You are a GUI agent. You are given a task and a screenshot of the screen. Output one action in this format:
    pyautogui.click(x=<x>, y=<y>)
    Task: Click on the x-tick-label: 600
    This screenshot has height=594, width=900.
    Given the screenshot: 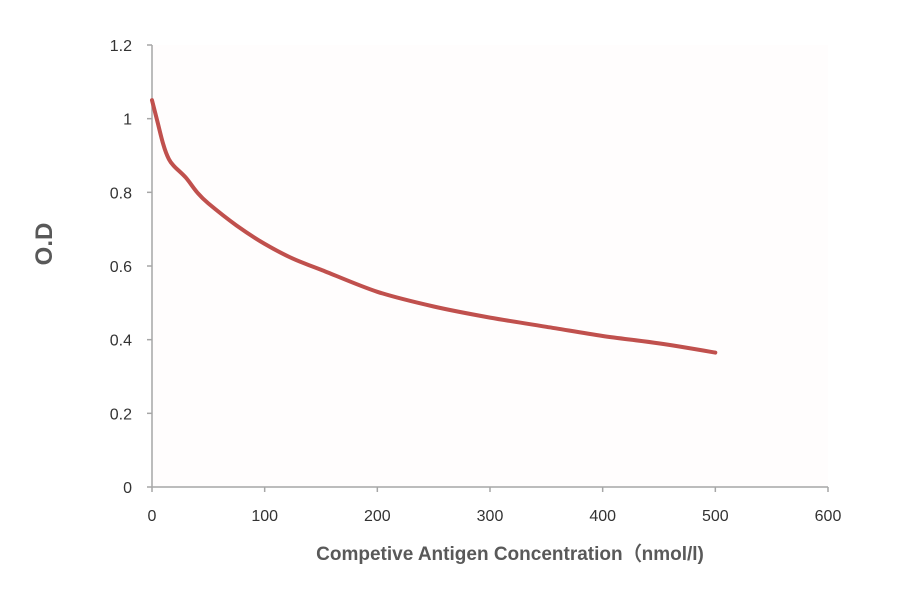 What is the action you would take?
    pyautogui.click(x=828, y=516)
    